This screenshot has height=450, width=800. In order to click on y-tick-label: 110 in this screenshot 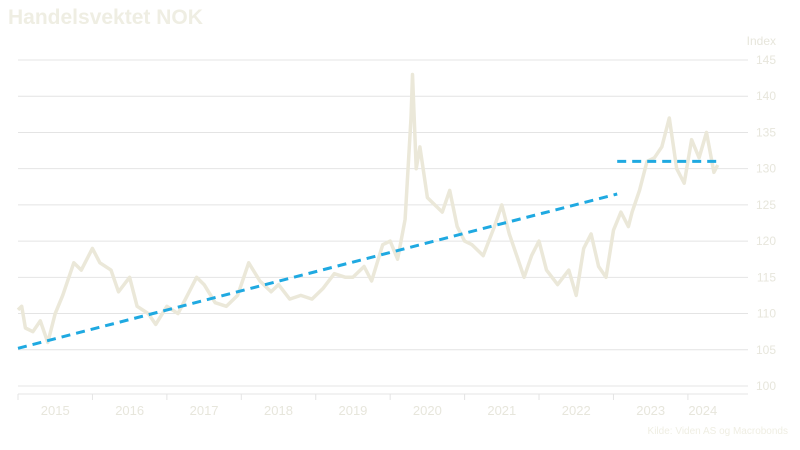, I will do `click(766, 314)`.